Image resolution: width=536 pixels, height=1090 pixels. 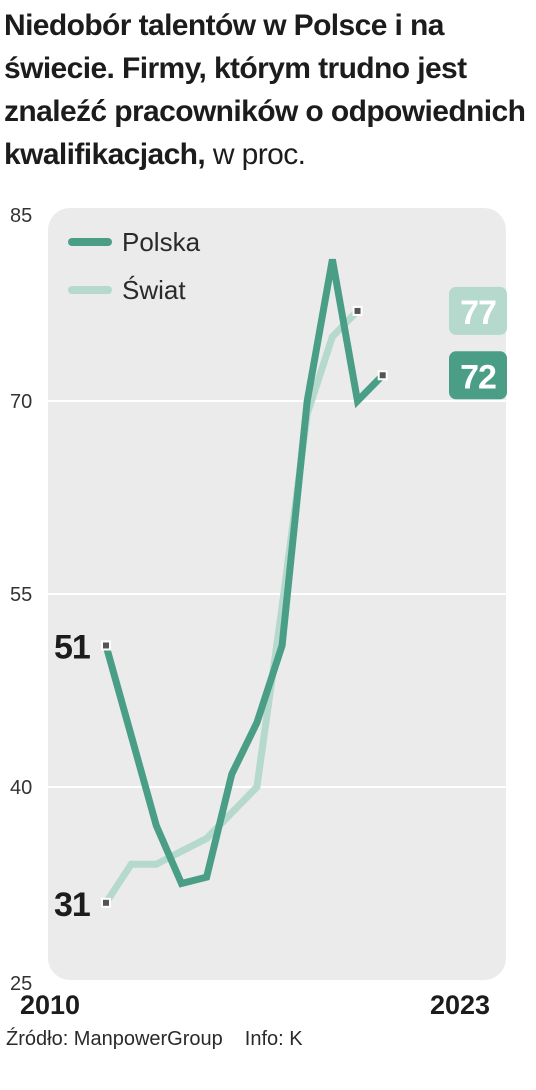 I want to click on legend: Polska Świat, so click(x=134, y=266).